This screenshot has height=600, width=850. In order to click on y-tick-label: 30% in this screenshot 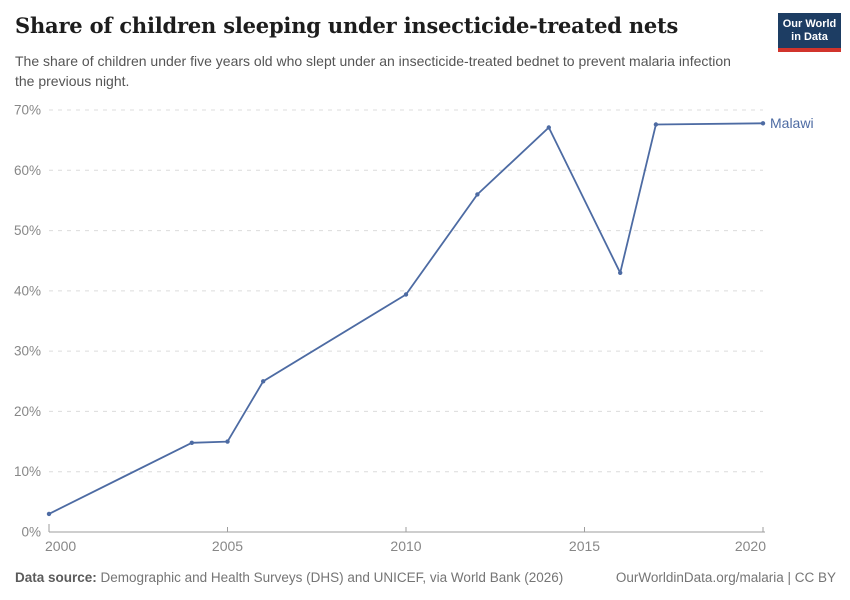, I will do `click(27, 351)`.